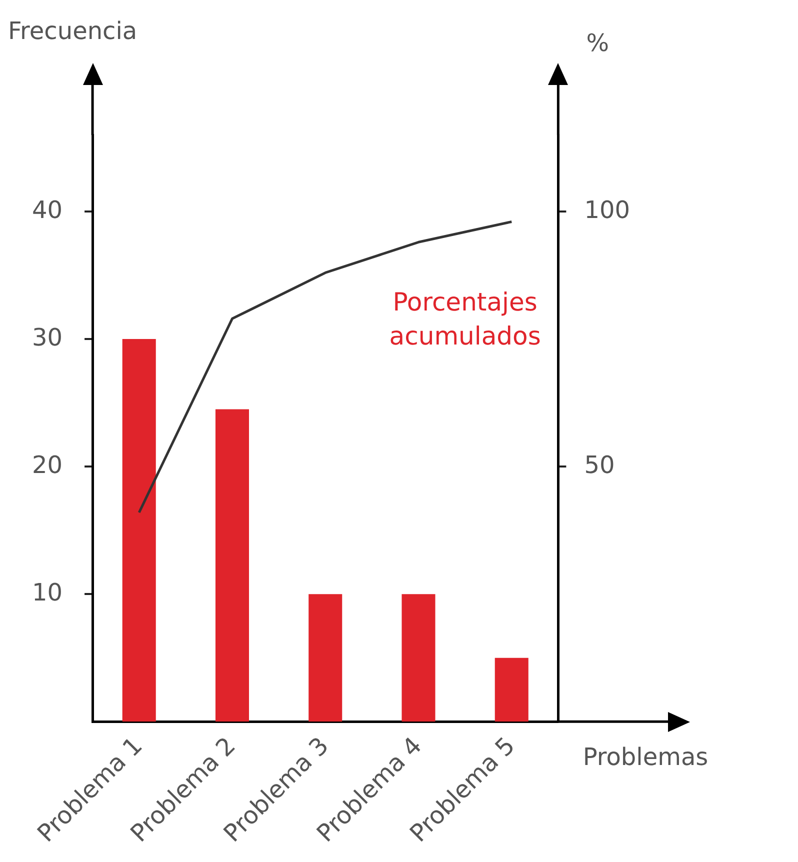  I want to click on annotation: Porcentajes acumulados, so click(465, 319).